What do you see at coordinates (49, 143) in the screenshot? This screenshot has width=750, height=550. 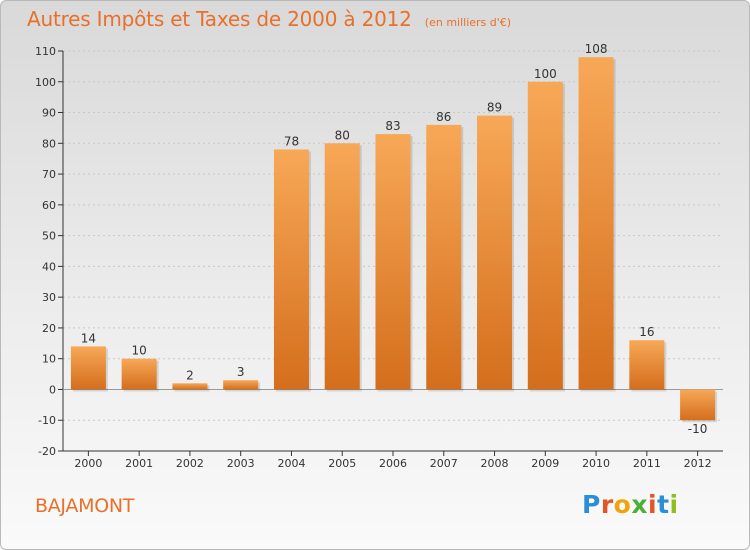 I see `y-tick-label: 80` at bounding box center [49, 143].